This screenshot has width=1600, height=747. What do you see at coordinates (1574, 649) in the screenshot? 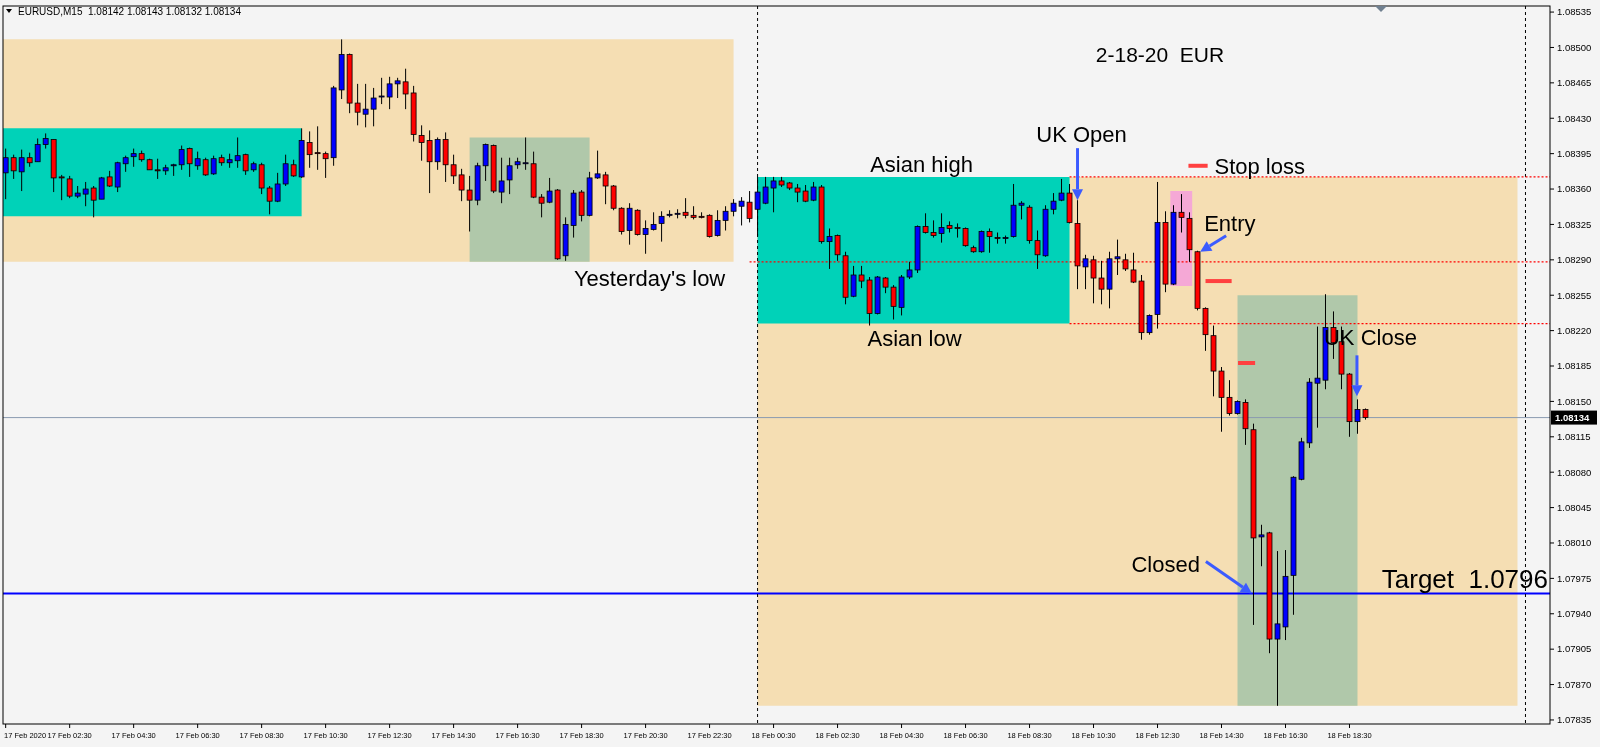
I see `y-tick-label: 1.07905` at bounding box center [1574, 649].